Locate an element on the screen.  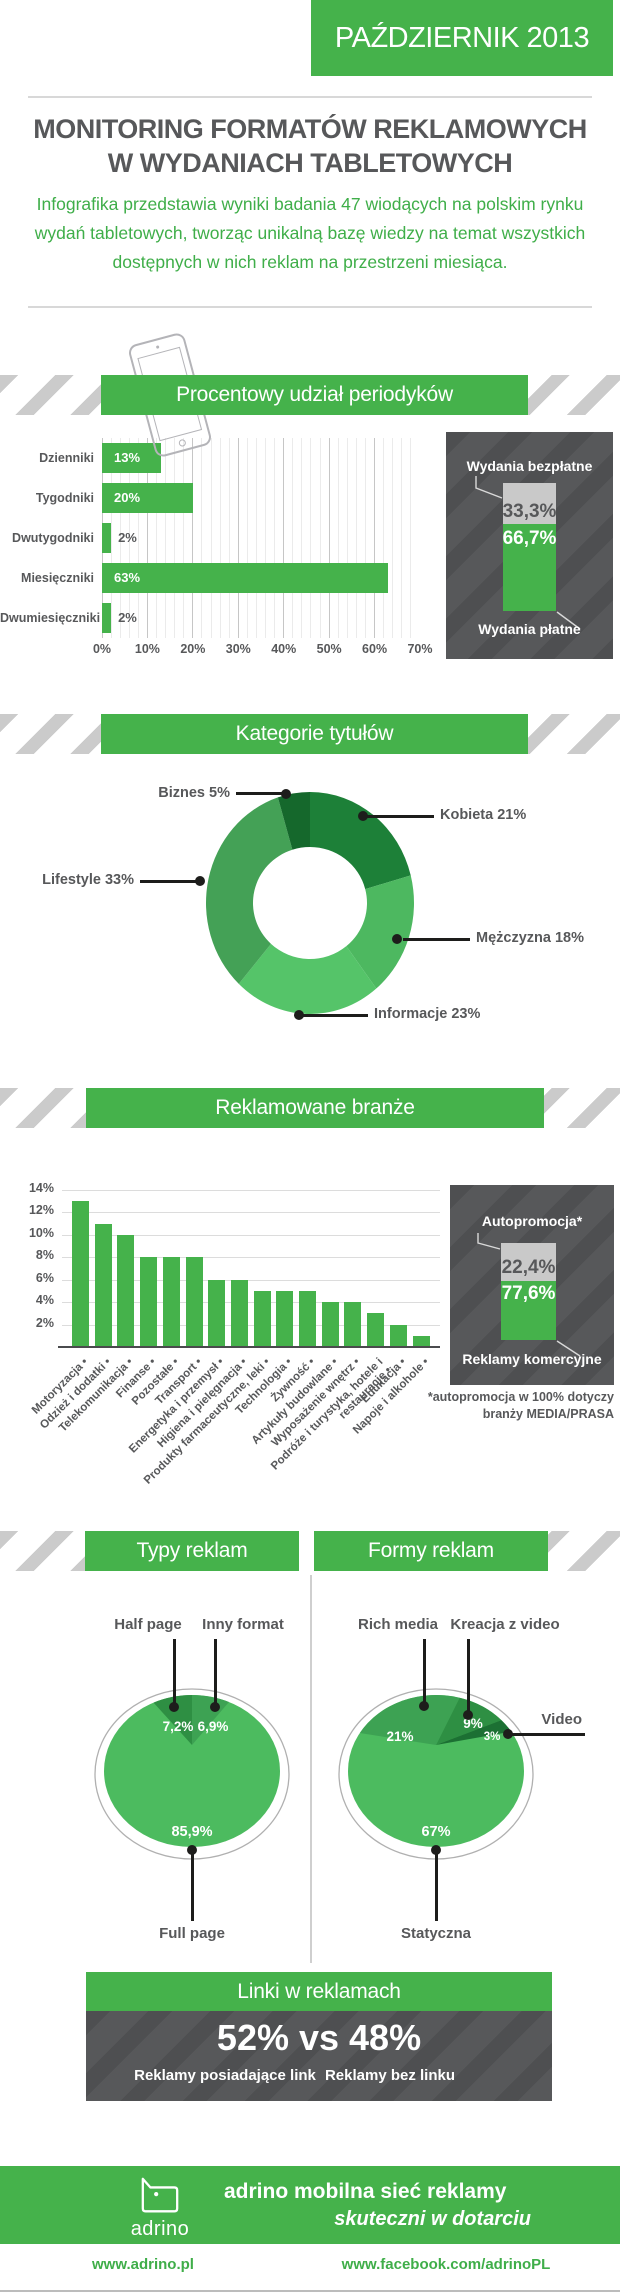
pie2-value-statyczna: 67% is located at coordinates (436, 1832).